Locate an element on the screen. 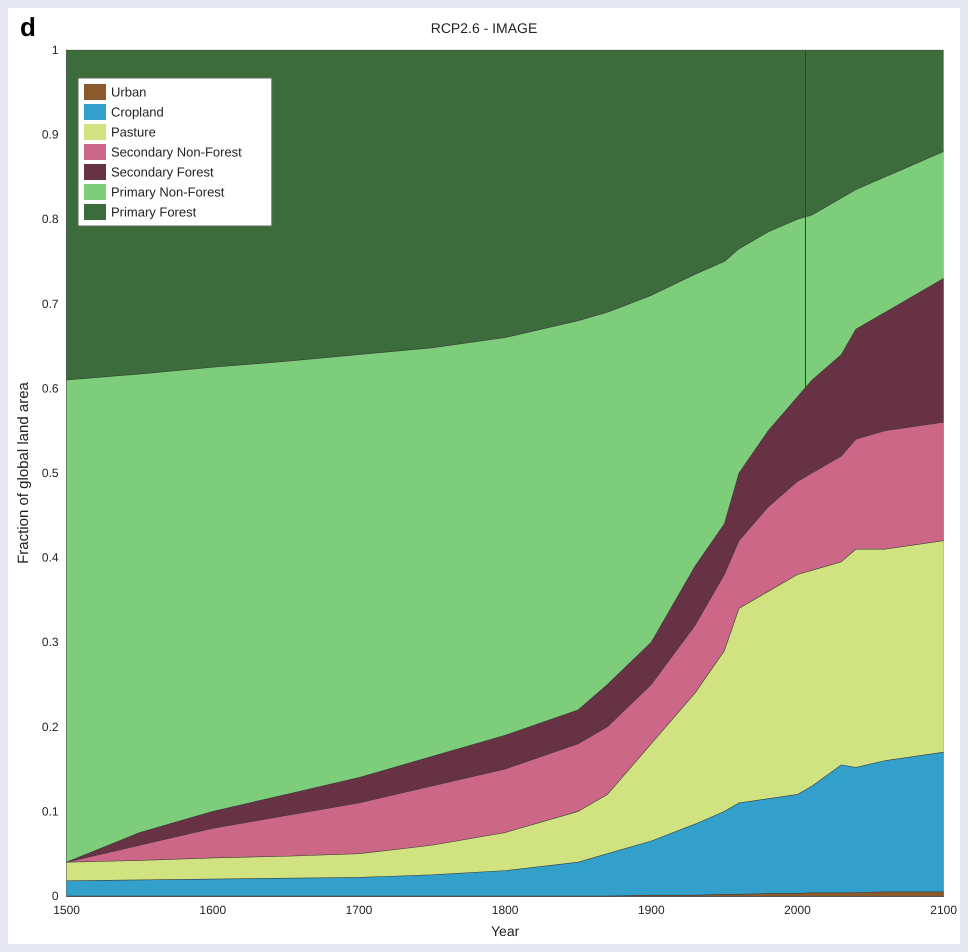 This screenshot has height=952, width=968. y-tick-label: 0.1 is located at coordinates (50, 811).